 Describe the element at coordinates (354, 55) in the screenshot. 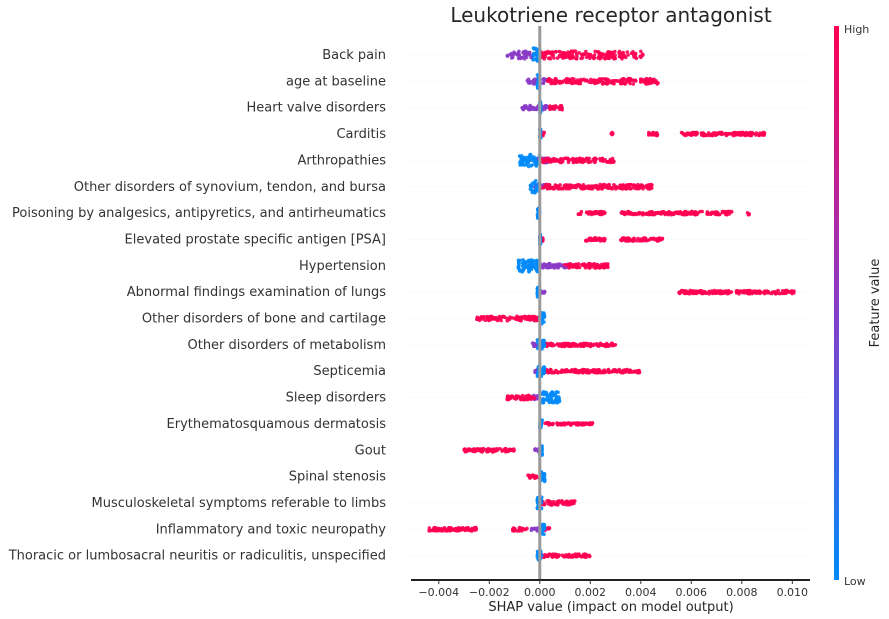

I see `feature-label: Back pain` at that location.